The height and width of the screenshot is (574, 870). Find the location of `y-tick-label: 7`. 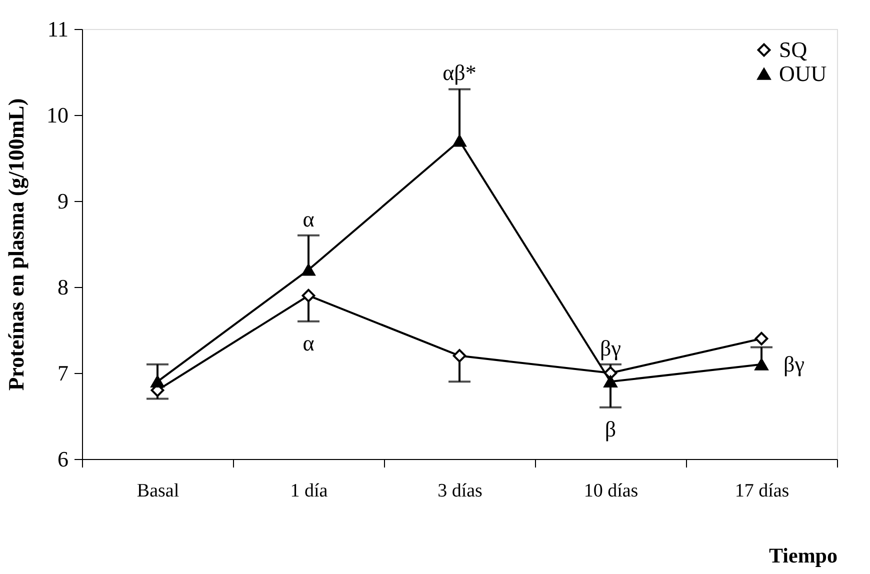

y-tick-label: 7 is located at coordinates (63, 373).